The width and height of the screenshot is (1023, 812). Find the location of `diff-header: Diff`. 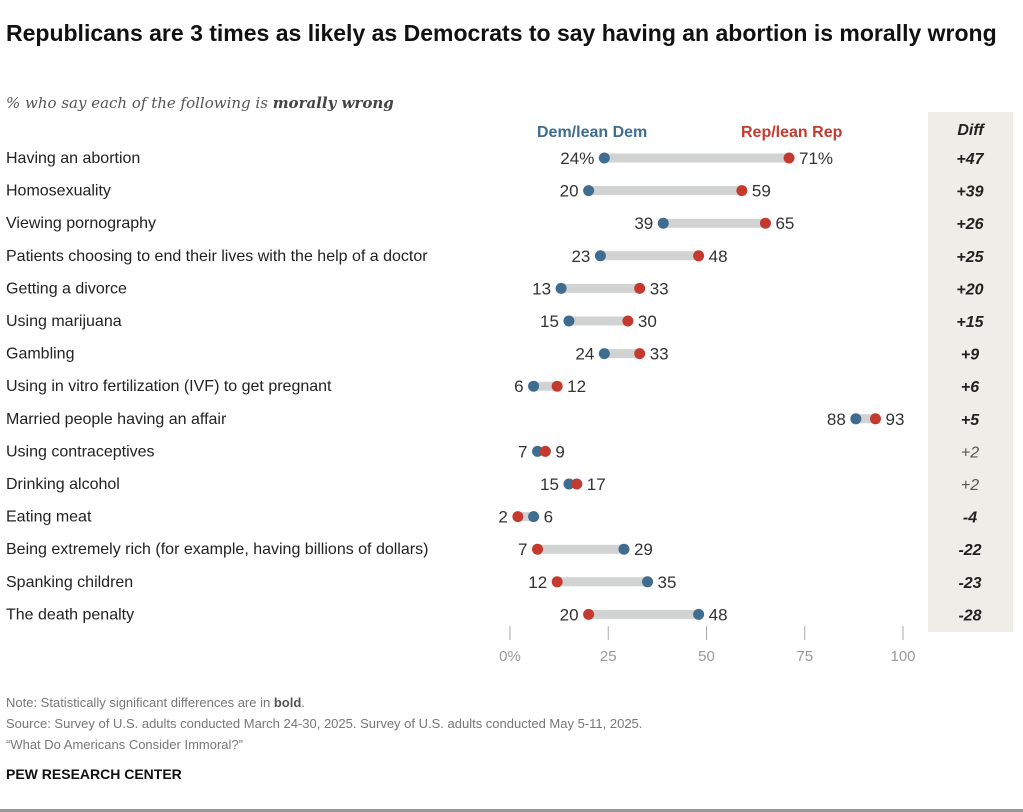

diff-header: Diff is located at coordinates (970, 130).